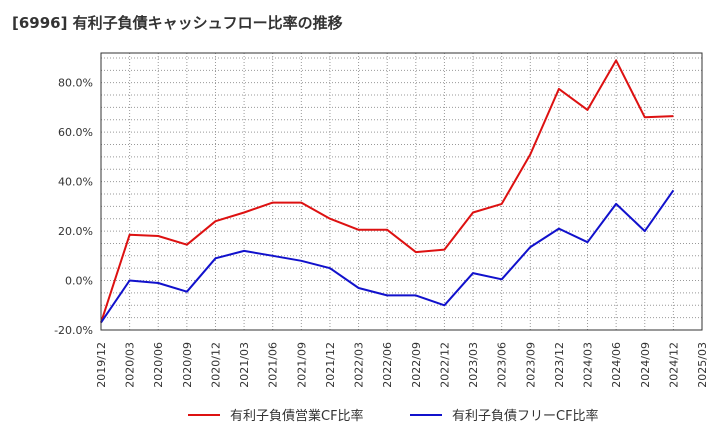 This screenshot has width=720, height=440. I want to click on y-tick-label: -20.0%, so click(73, 330).